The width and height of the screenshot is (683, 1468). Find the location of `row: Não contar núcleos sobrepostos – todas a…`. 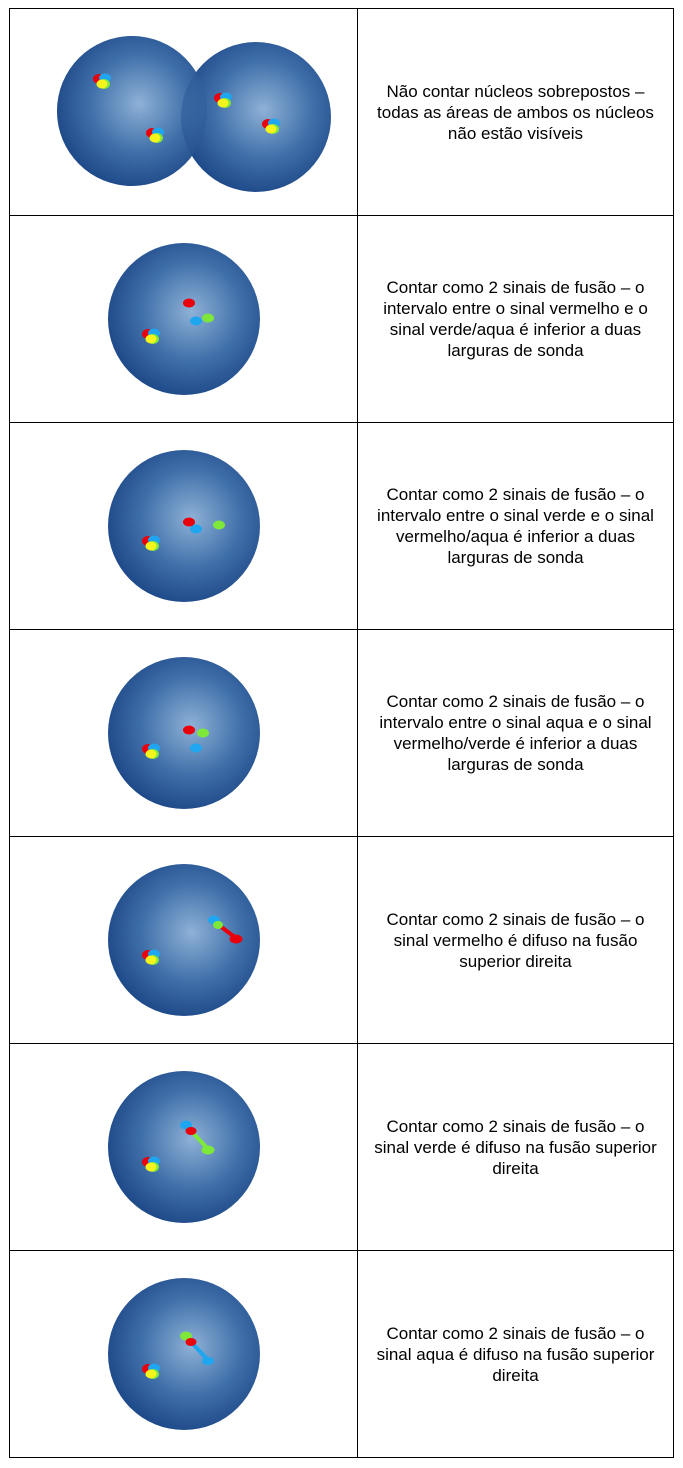

row: Não contar núcleos sobrepostos – todas a… is located at coordinates (341, 112).